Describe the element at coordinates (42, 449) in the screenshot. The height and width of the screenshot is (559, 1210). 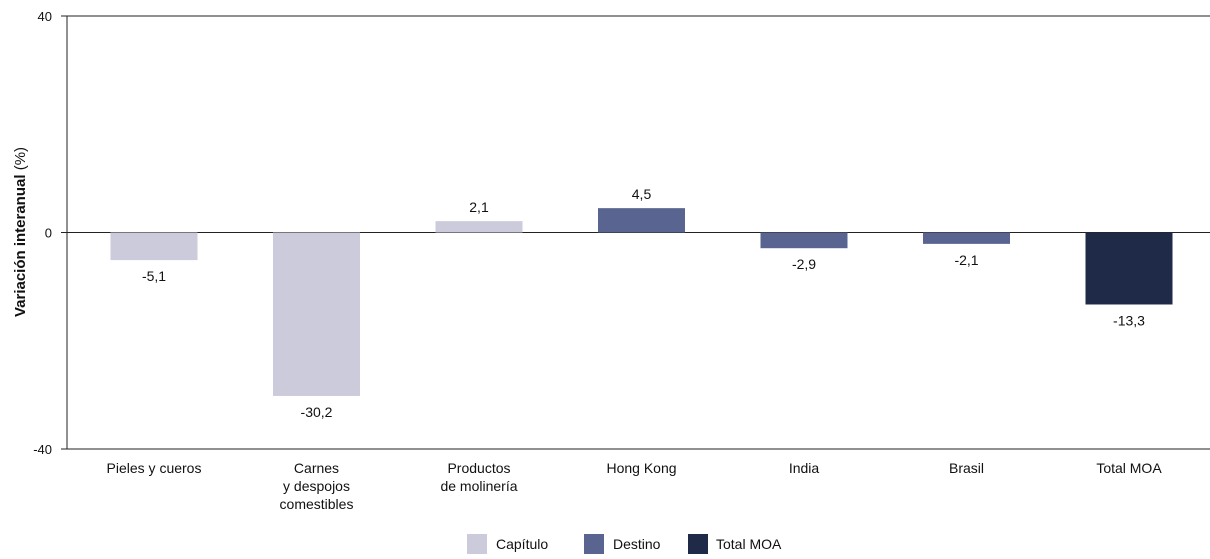
I see `y-tick-label: -40` at that location.